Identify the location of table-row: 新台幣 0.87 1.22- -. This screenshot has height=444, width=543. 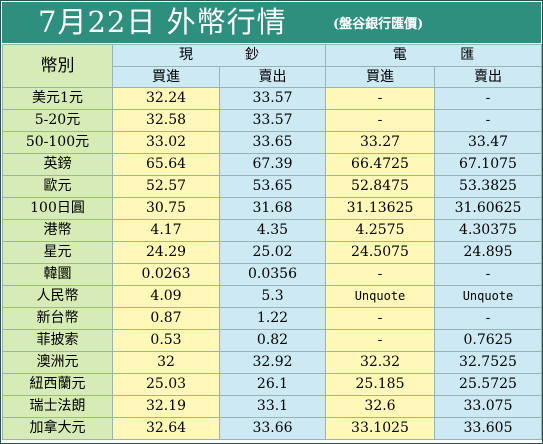
(272, 318).